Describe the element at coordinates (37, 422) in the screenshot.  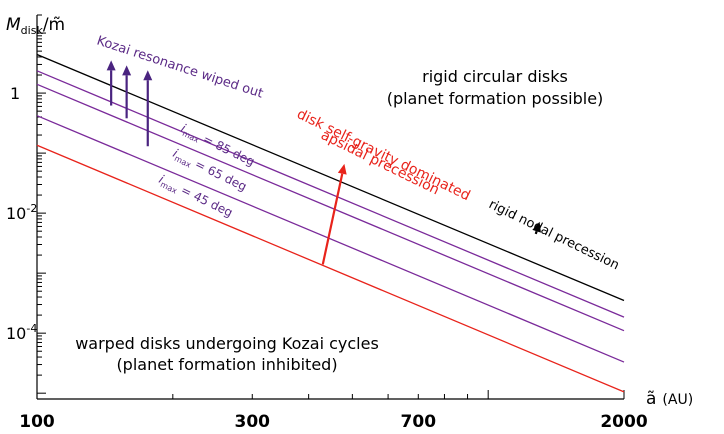
I see `x-tick-label: 100` at that location.